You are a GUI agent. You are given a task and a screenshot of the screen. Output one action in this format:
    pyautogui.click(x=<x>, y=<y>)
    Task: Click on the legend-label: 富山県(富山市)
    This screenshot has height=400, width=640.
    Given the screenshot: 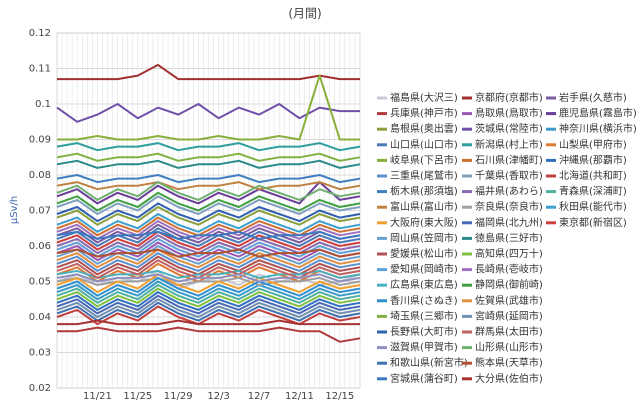 What is the action you would take?
    pyautogui.click(x=424, y=206)
    